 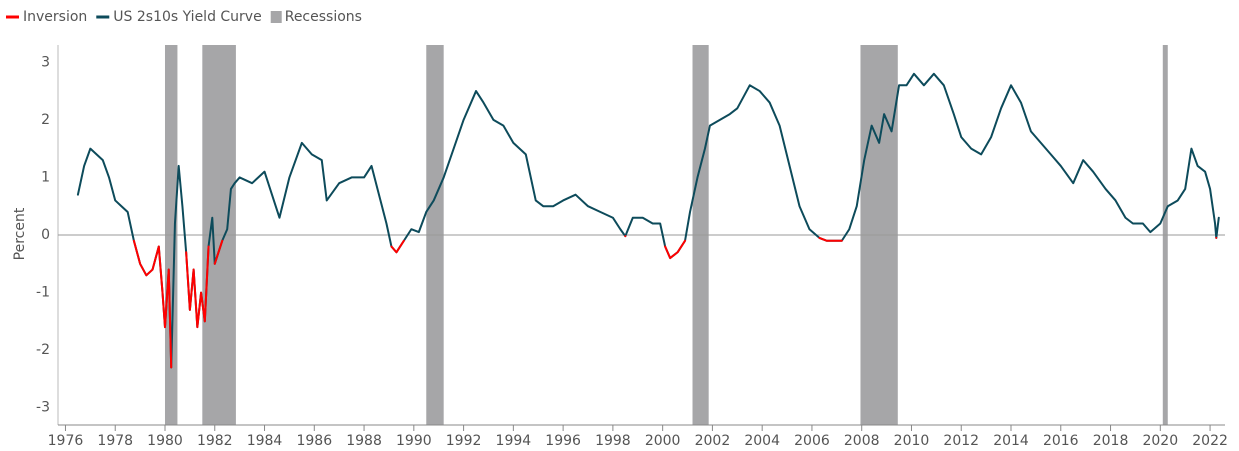 I want to click on x-tick-label: 1982, so click(x=215, y=441).